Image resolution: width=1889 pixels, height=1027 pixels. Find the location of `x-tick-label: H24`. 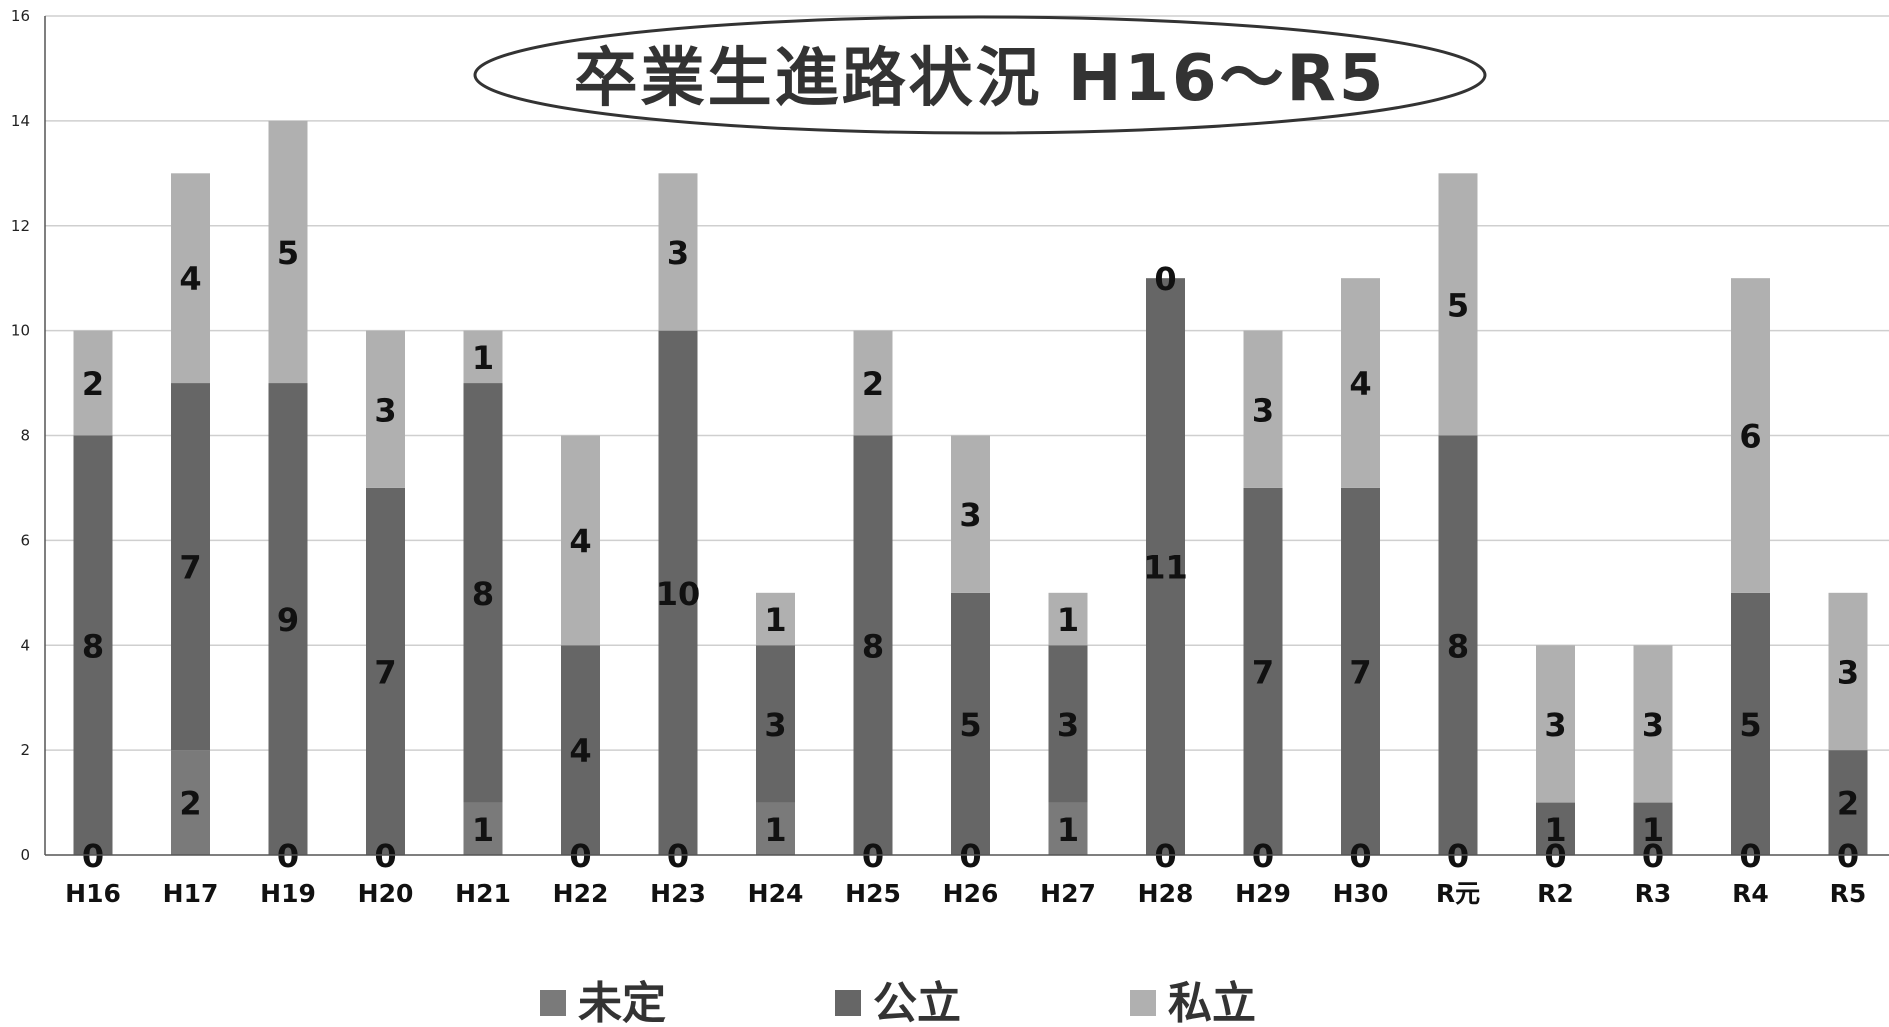

x-tick-label: H24 is located at coordinates (776, 893).